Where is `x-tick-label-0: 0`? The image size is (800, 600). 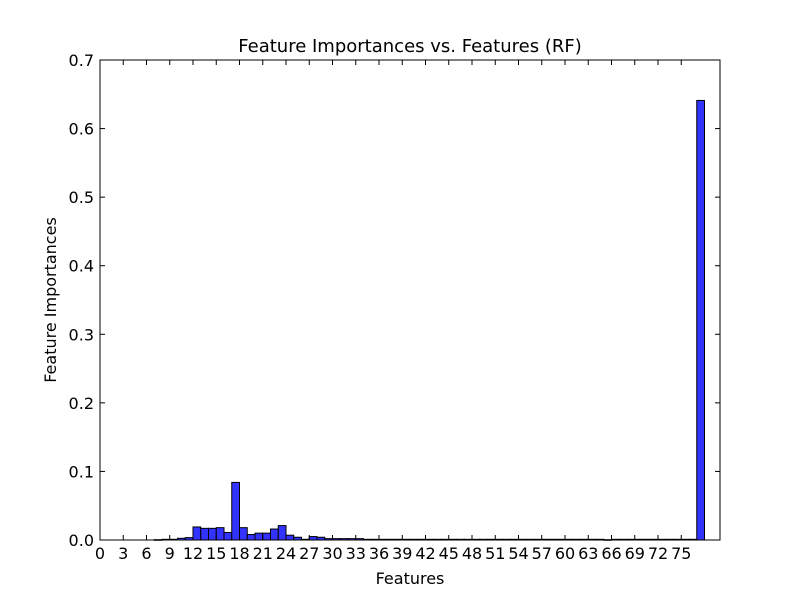
x-tick-label-0: 0 is located at coordinates (100, 553).